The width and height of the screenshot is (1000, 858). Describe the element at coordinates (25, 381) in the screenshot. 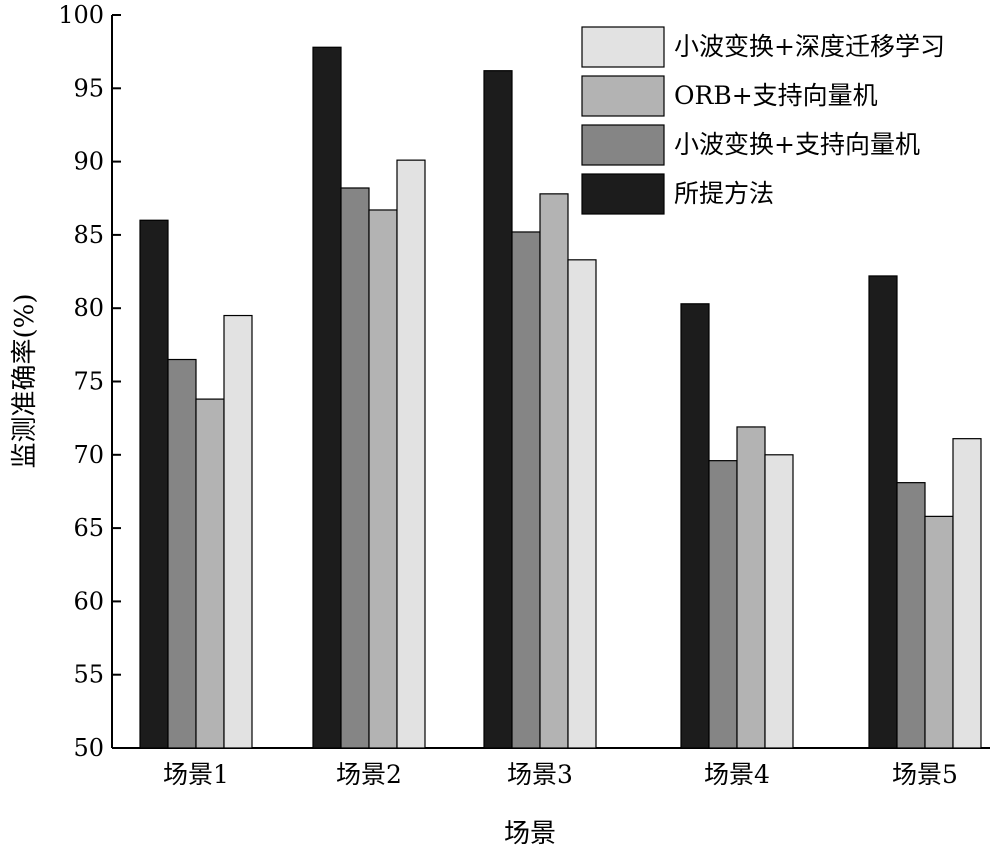

I see `y-axis-title: 监测准确率(%)` at that location.